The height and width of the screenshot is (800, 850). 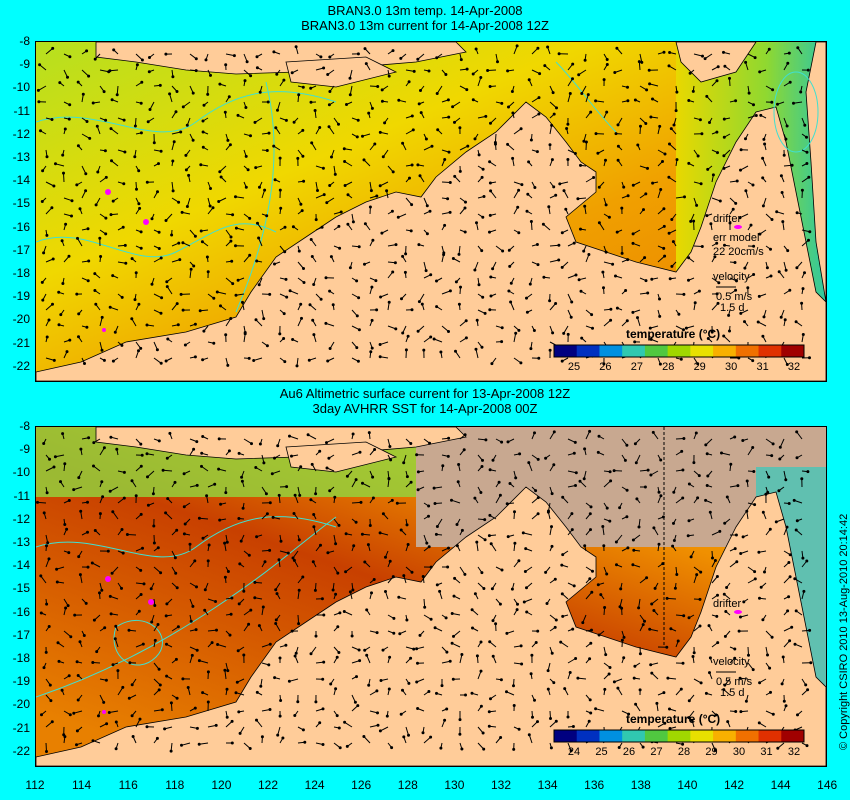 I want to click on y-tick-label: -17, so click(x=21, y=249).